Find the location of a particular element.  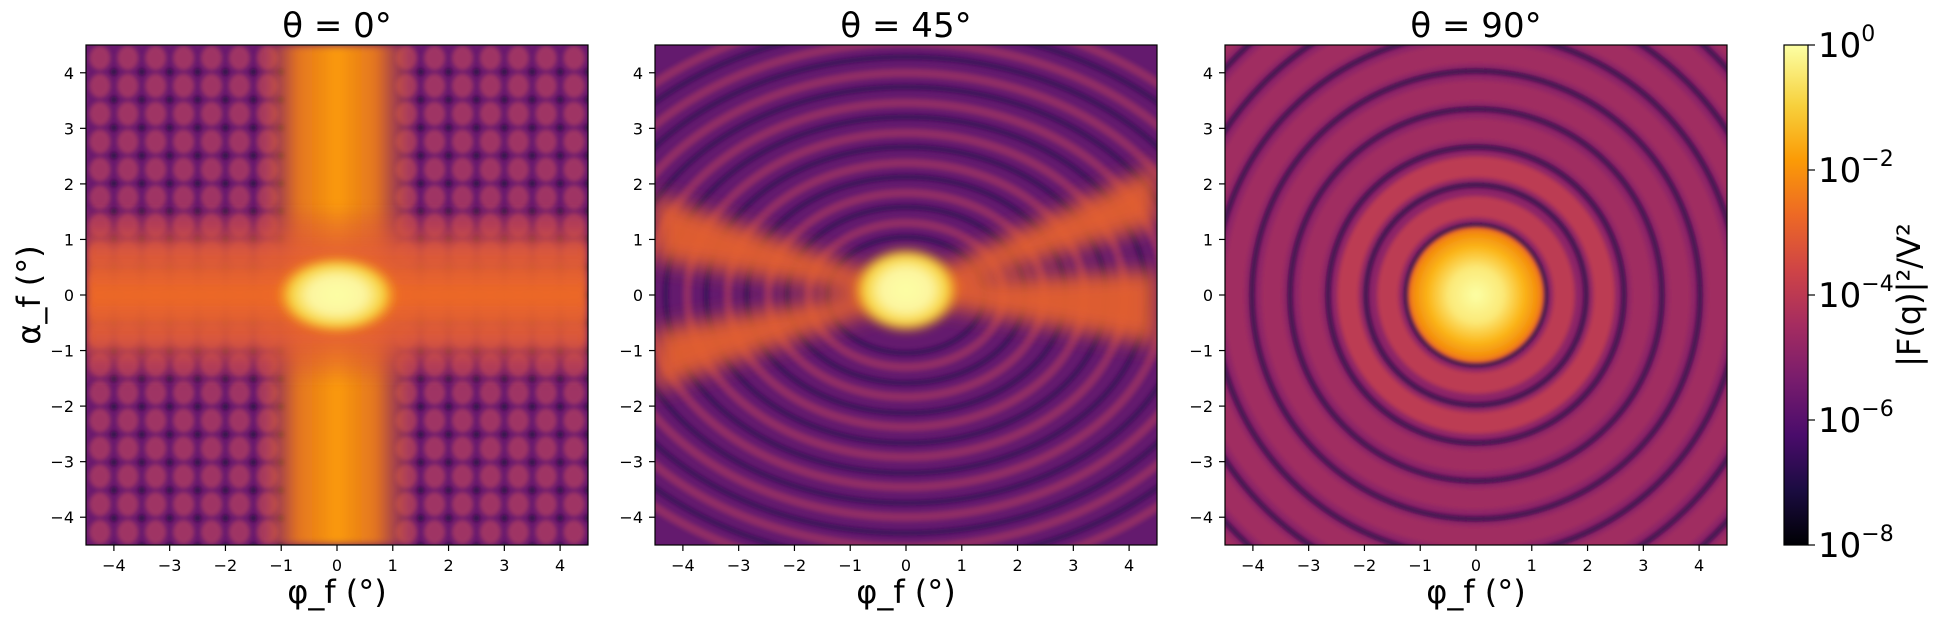

colorbar-tick-label: 10⁻⁸ is located at coordinates (1856, 544).